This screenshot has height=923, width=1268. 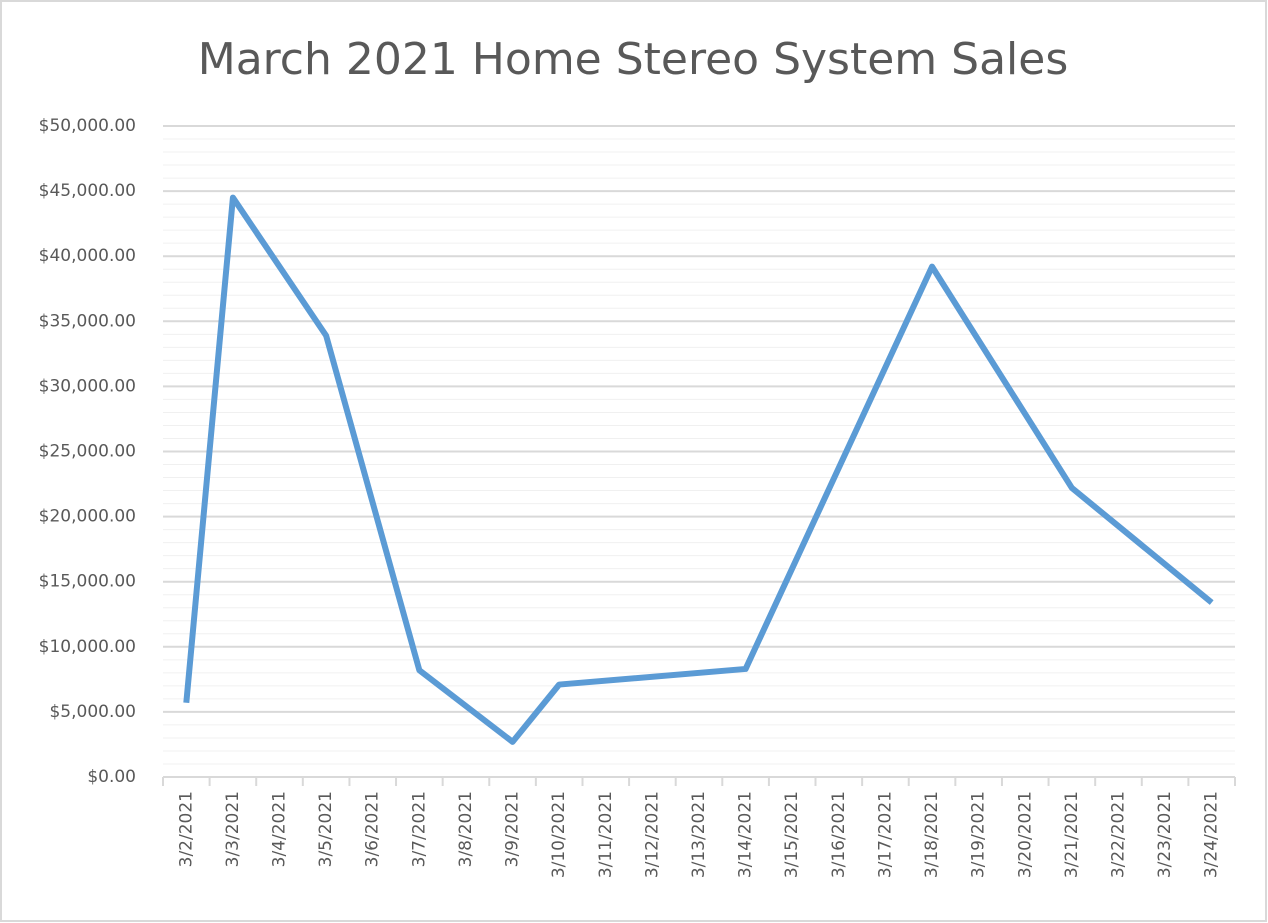 What do you see at coordinates (87, 452) in the screenshot?
I see `y-tick-label: $25,000.00` at bounding box center [87, 452].